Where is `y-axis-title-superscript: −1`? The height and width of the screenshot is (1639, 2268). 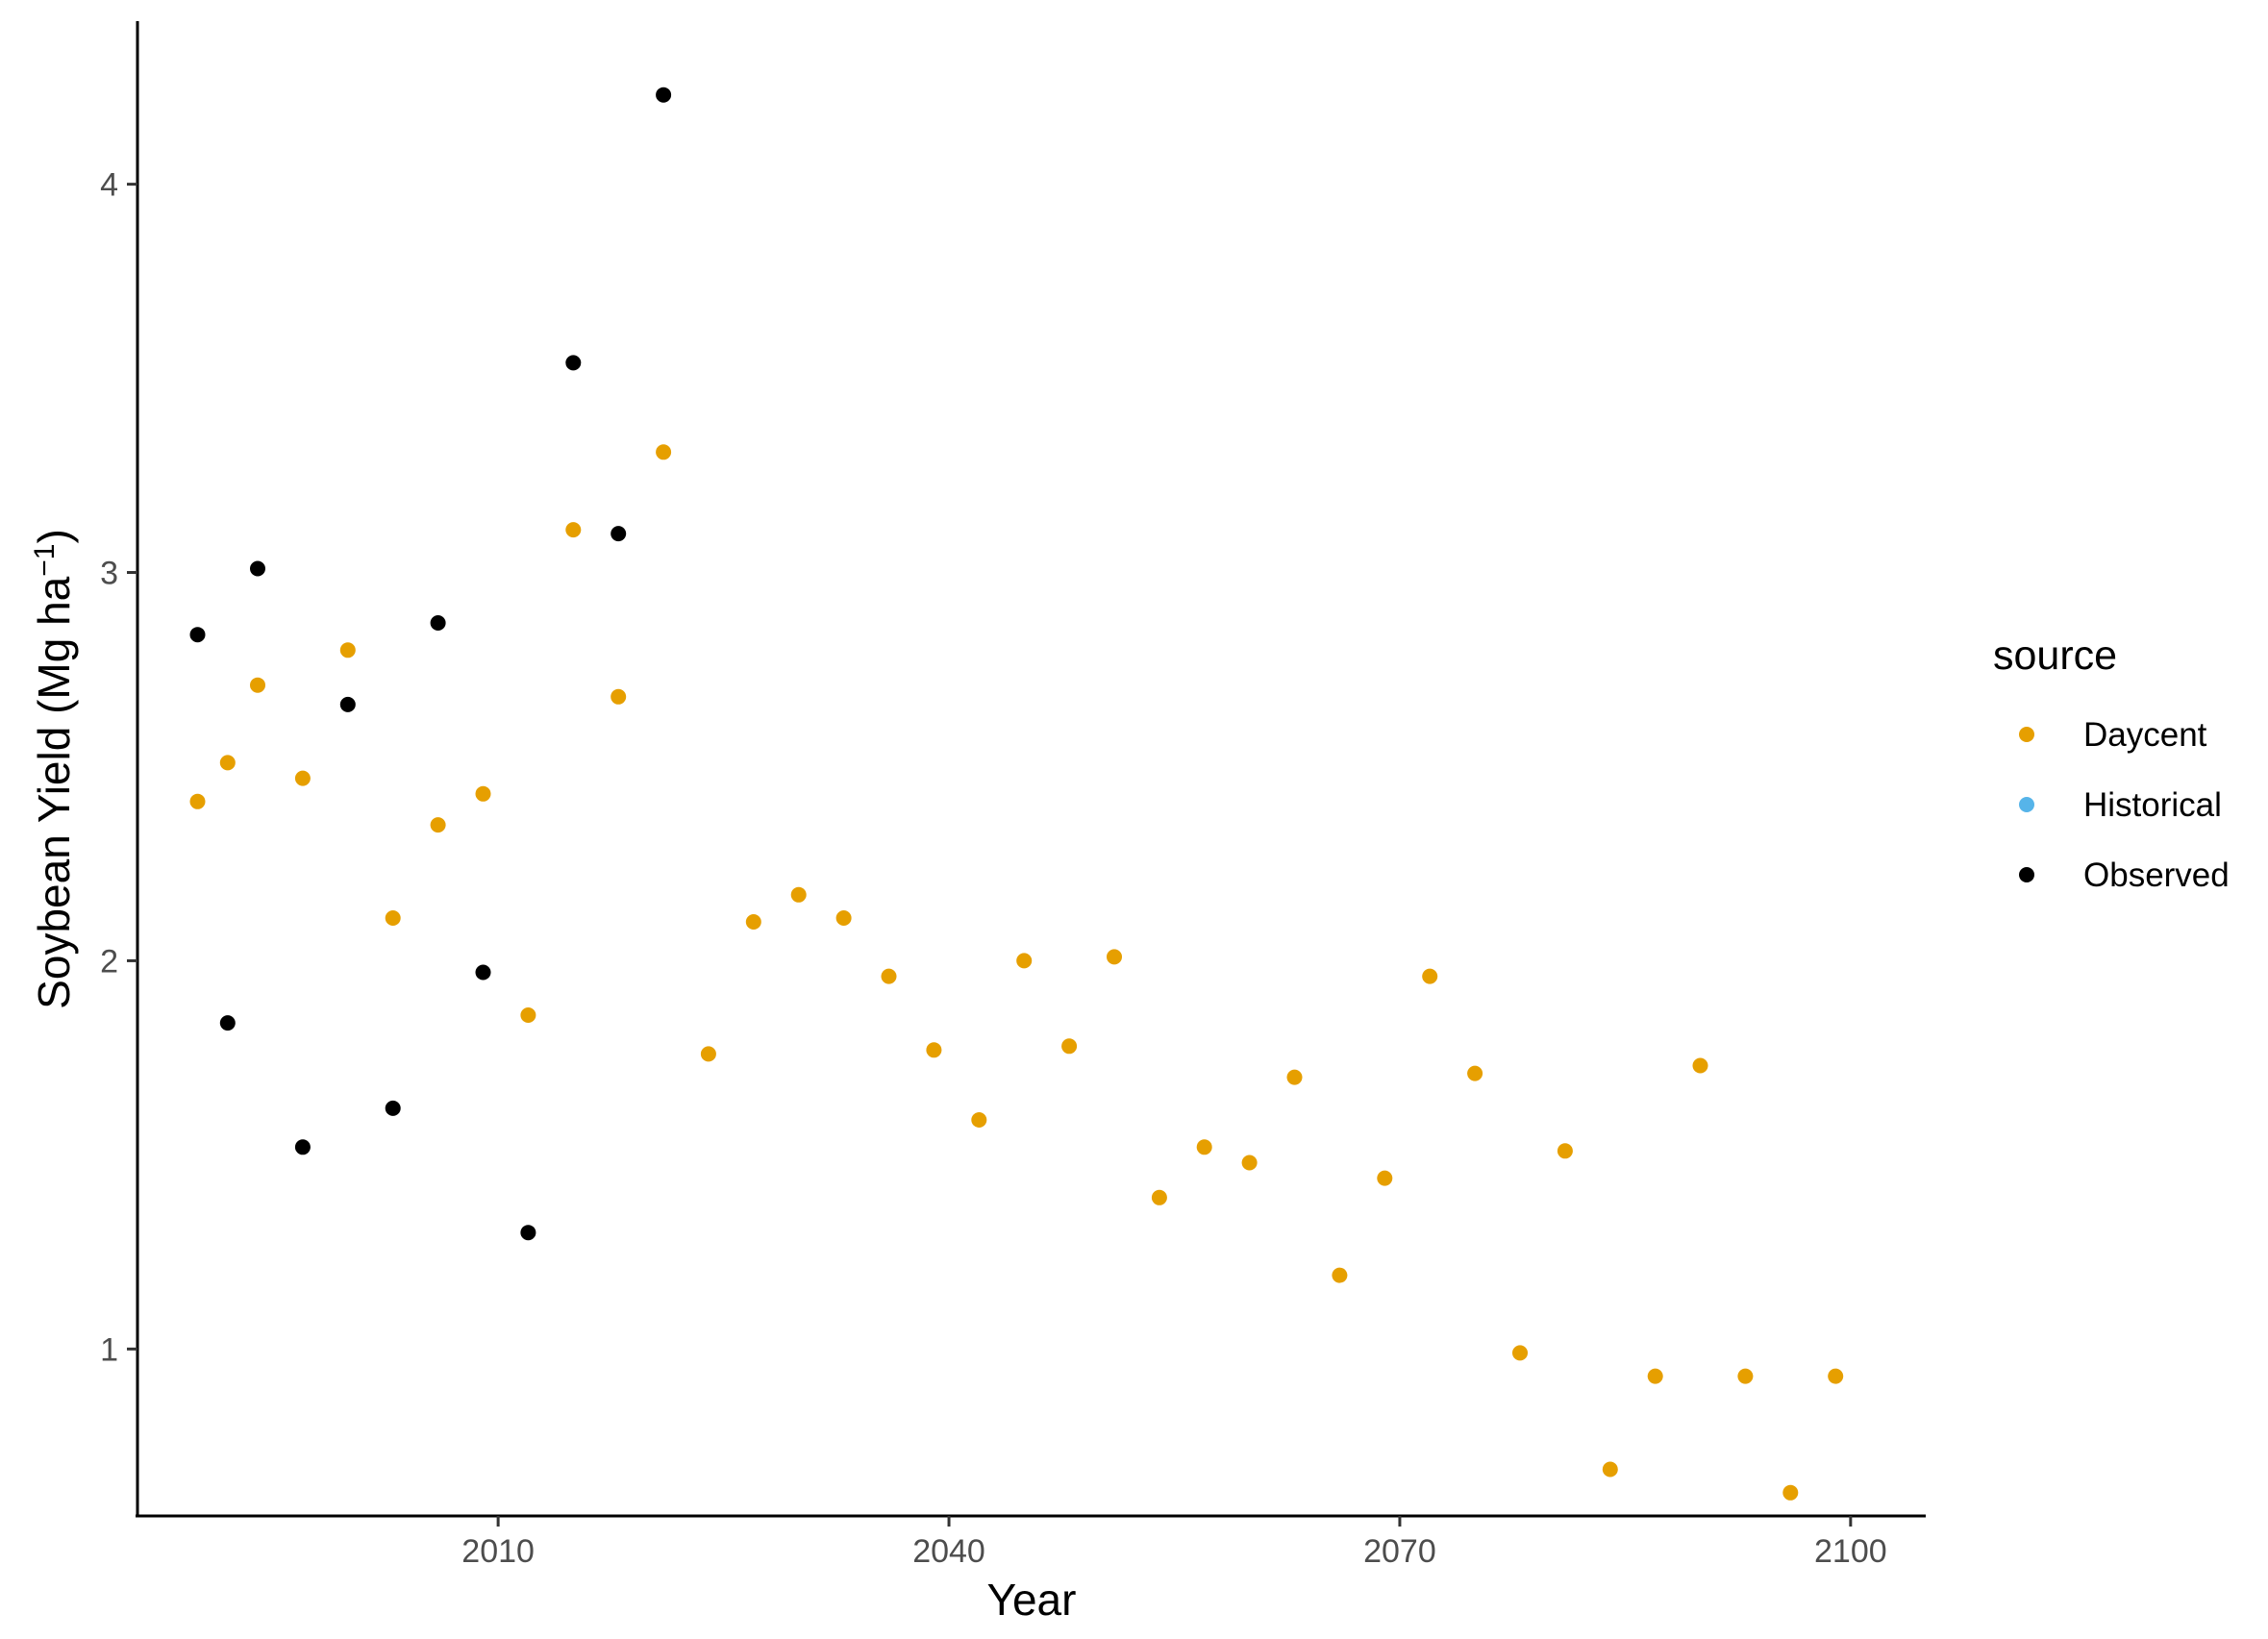
y-axis-title-superscript: −1 is located at coordinates (45, 560).